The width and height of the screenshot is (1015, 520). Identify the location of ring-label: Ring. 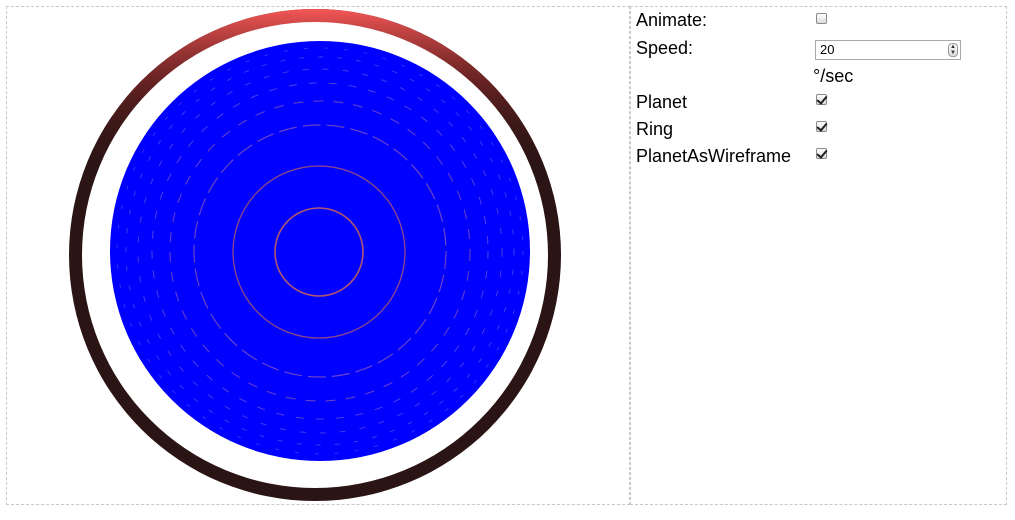
(655, 129).